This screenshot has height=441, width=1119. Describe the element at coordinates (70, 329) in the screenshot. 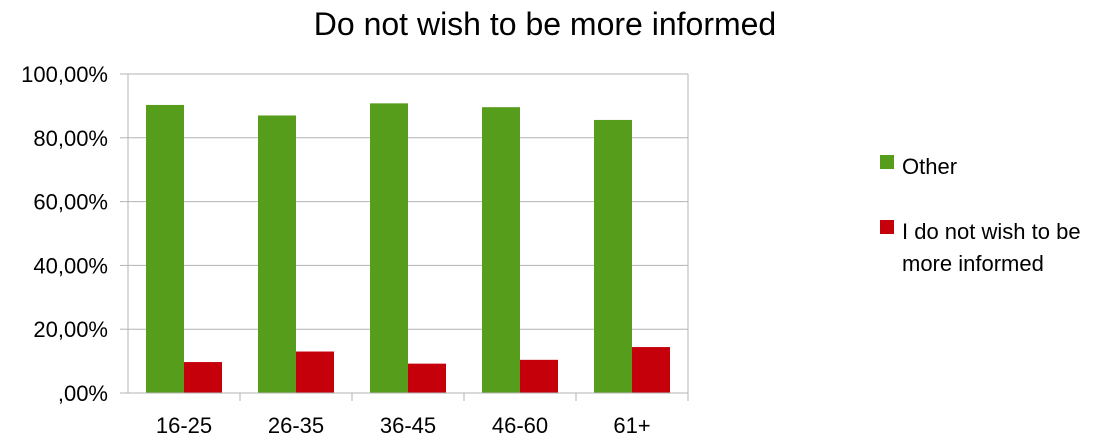

I see `y-tick-label: 20,00%` at that location.